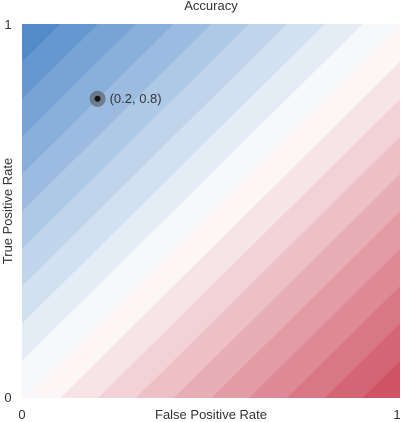 Image resolution: width=401 pixels, height=422 pixels. Describe the element at coordinates (396, 414) in the screenshot. I see `x-tick-right: 1` at that location.